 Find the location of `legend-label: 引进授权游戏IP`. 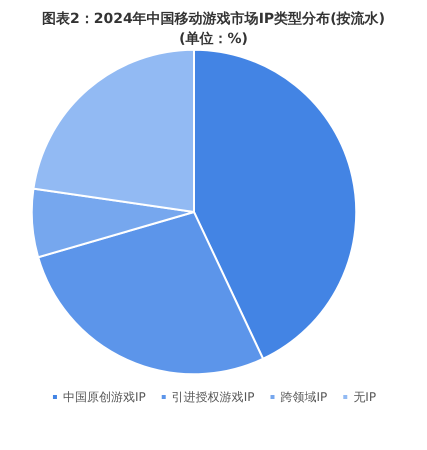

legend-label: 引进授权游戏IP is located at coordinates (213, 397).